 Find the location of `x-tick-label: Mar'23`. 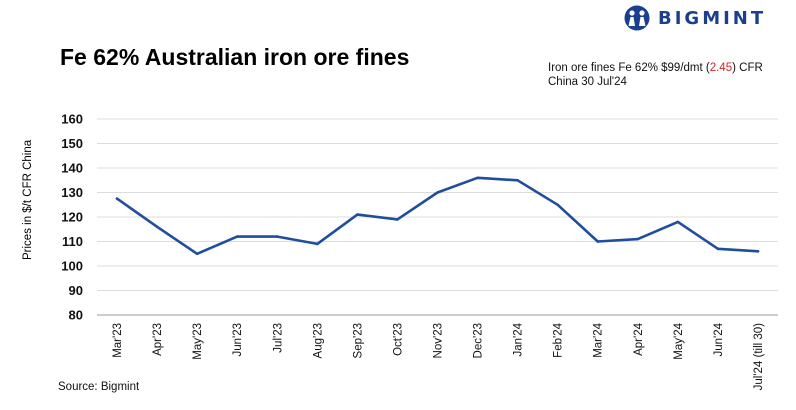

x-tick-label: Mar'23 is located at coordinates (118, 340).